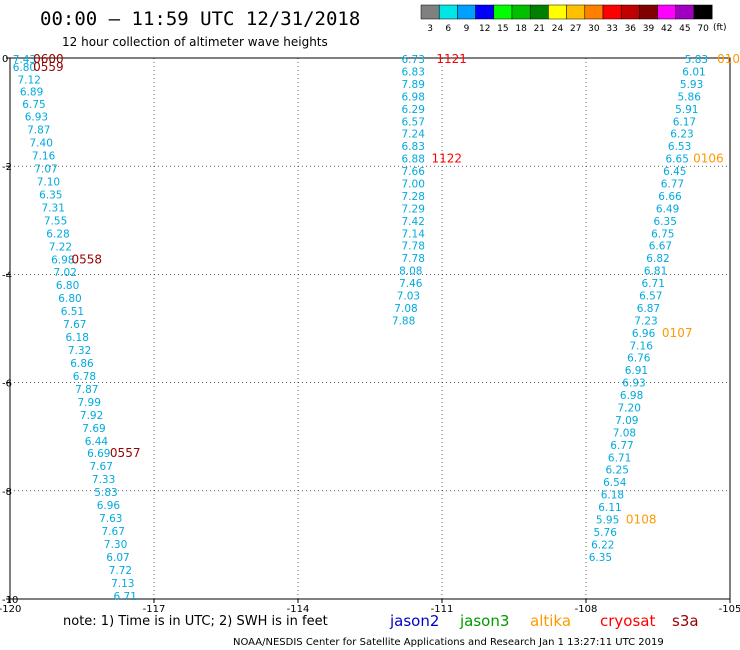  Describe the element at coordinates (38, 130) in the screenshot. I see `wave-height-value: 7.87` at that location.